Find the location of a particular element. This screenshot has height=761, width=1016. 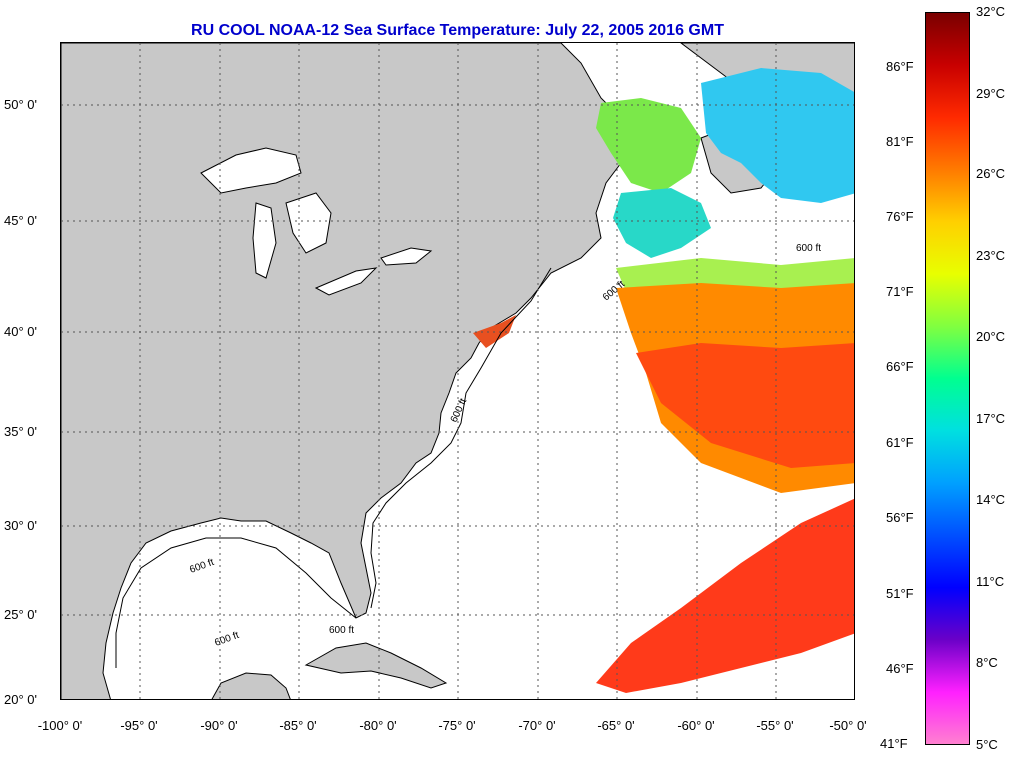

yucatan-land is located at coordinates (251, 685).